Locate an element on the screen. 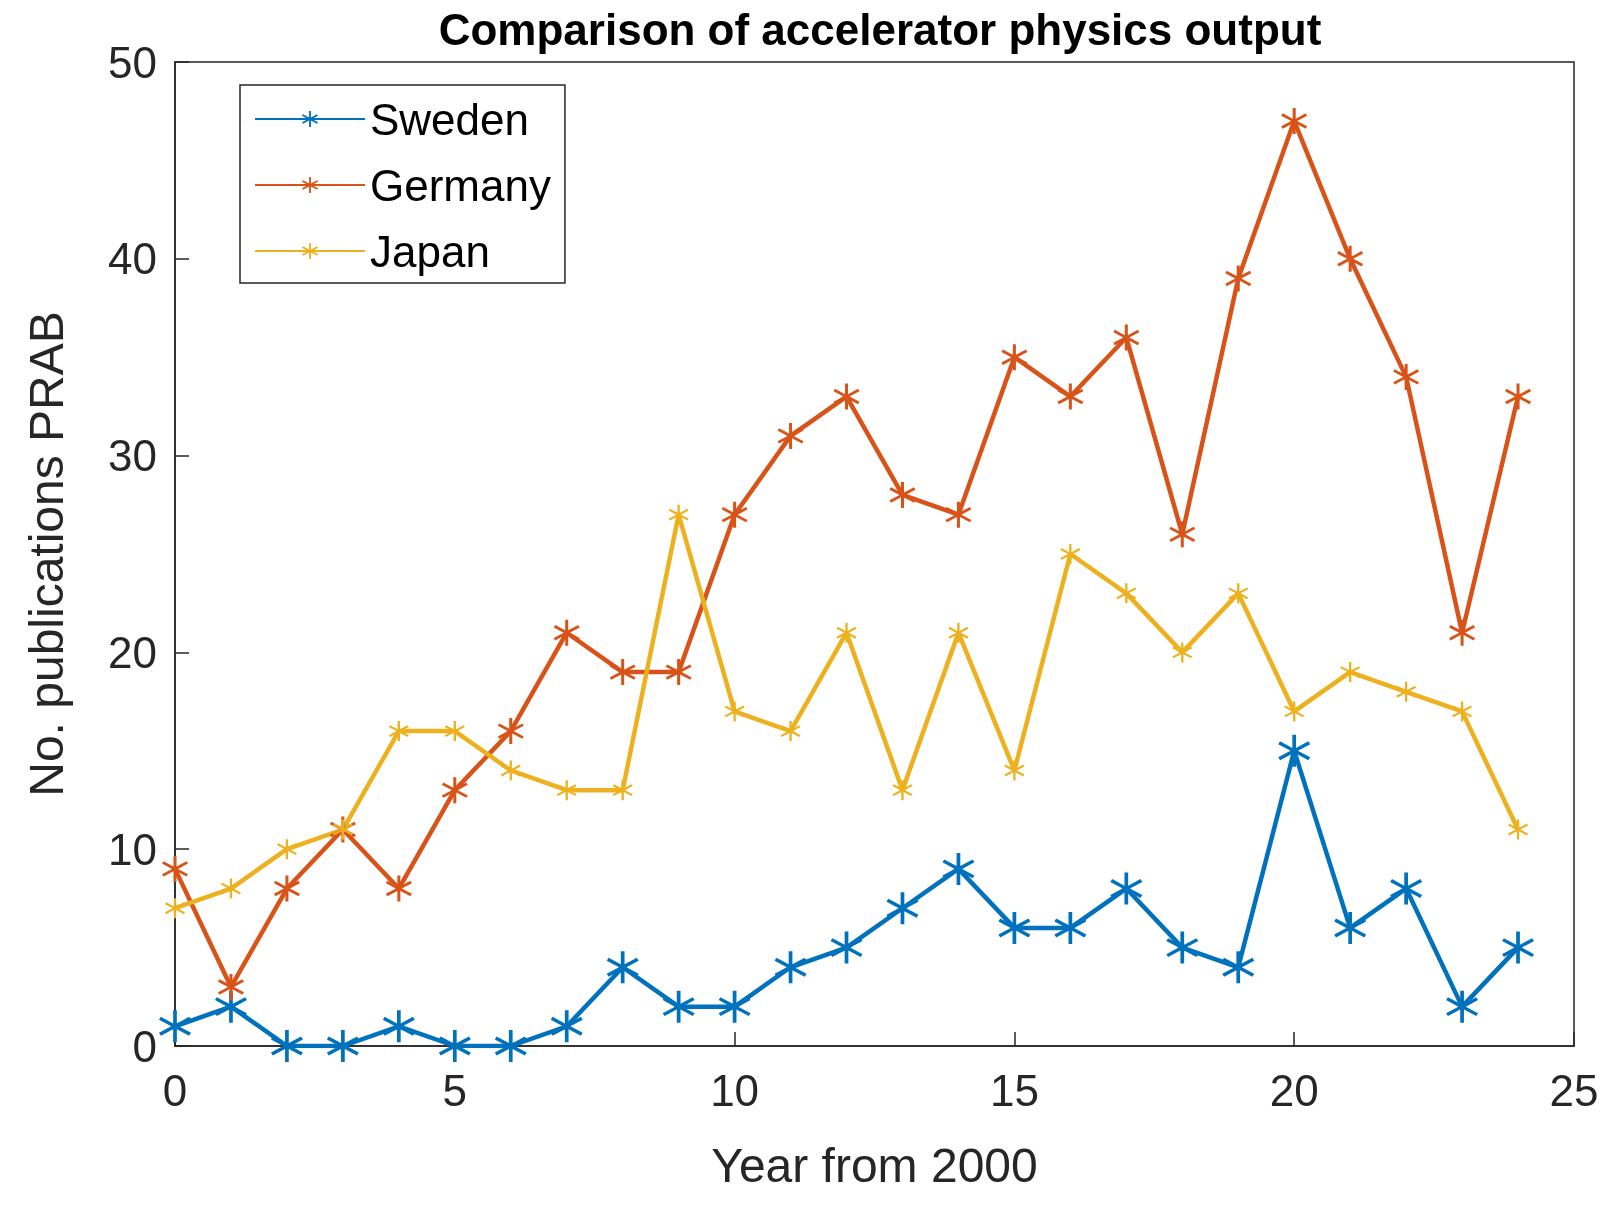 The image size is (1610, 1206). x-tick-label: 10 is located at coordinates (735, 1090).